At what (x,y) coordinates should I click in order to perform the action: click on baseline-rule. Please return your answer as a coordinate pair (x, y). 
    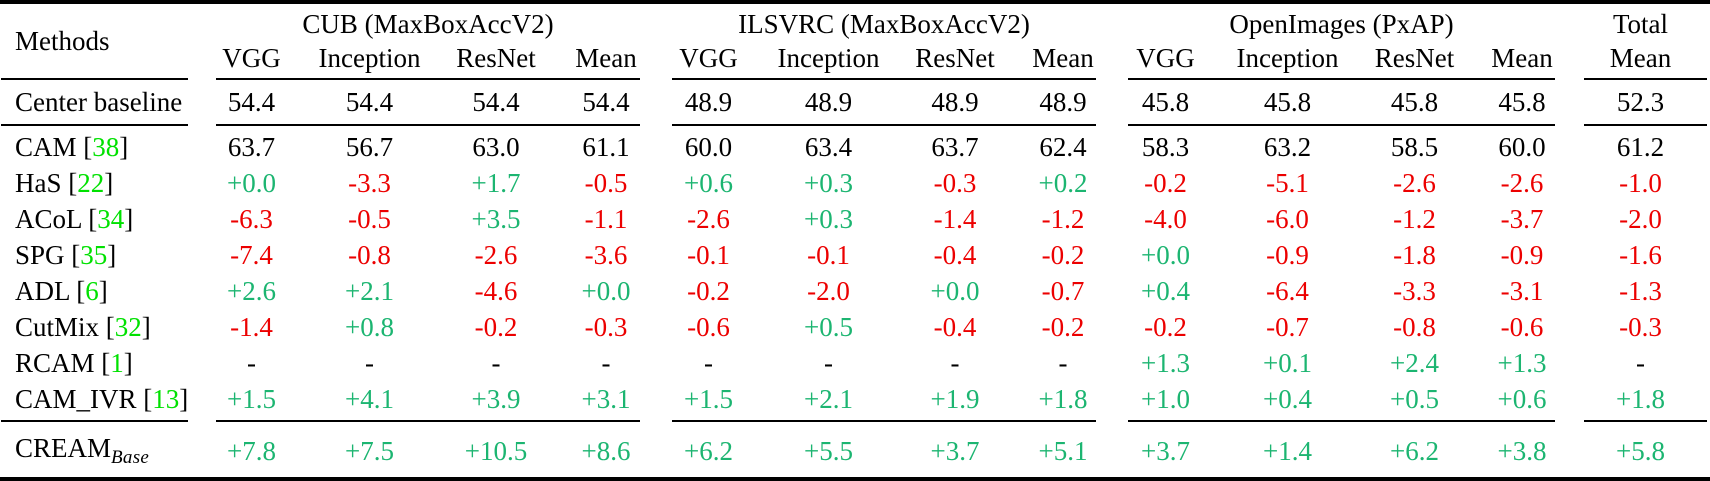
    Looking at the image, I should click on (855, 125).